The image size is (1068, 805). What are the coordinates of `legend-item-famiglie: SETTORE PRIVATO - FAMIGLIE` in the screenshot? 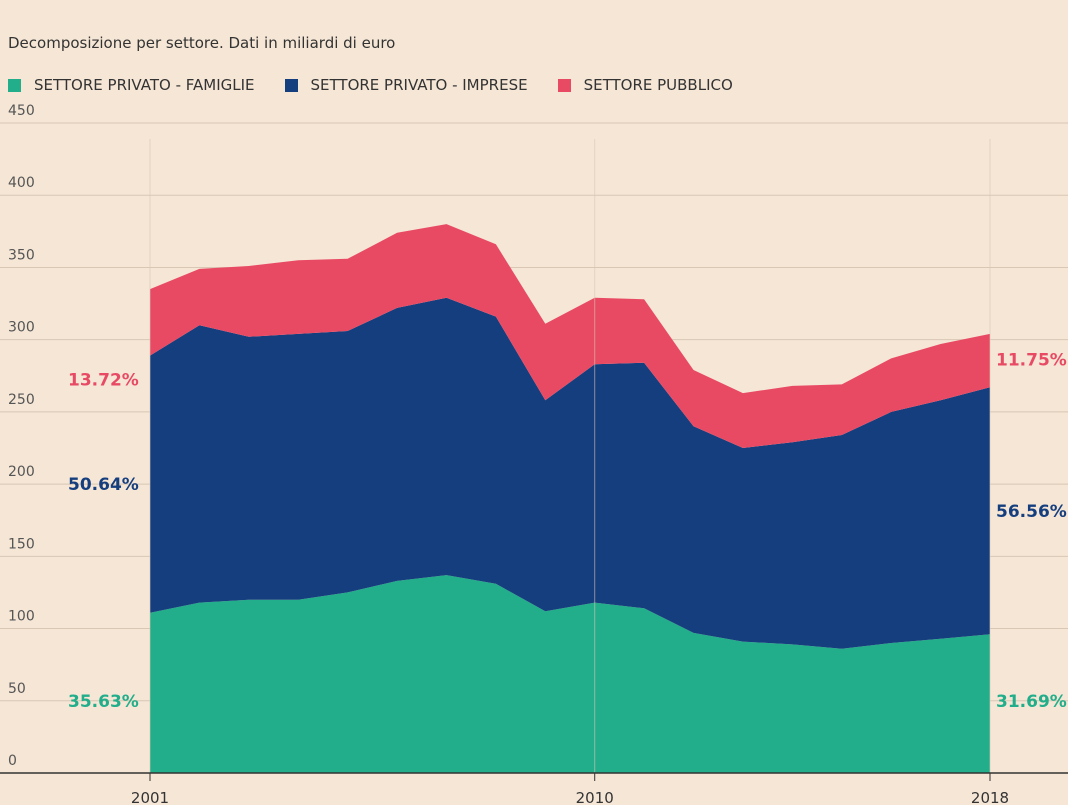 It's located at (131, 85).